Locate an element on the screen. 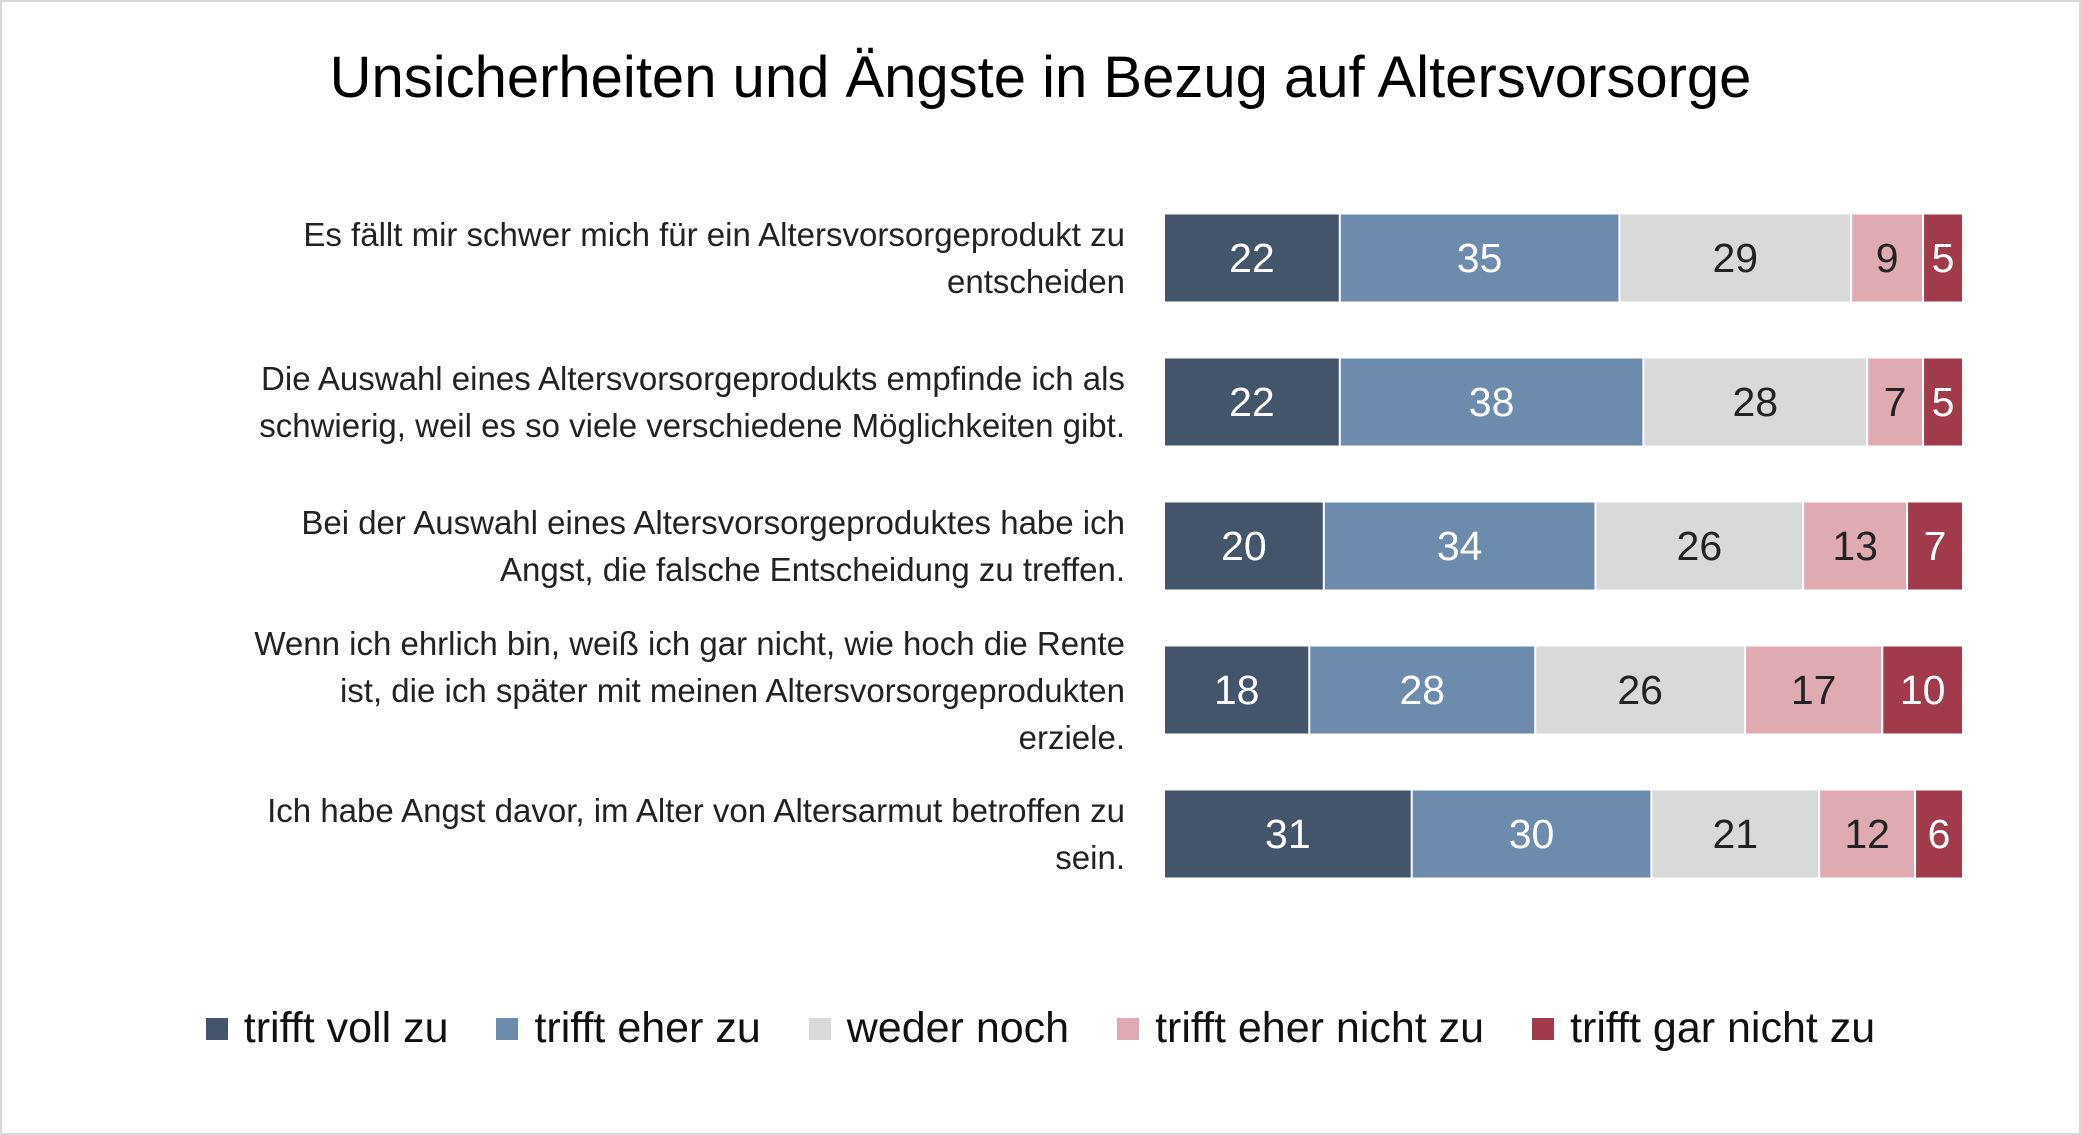  data-label: 17 is located at coordinates (1814, 690).